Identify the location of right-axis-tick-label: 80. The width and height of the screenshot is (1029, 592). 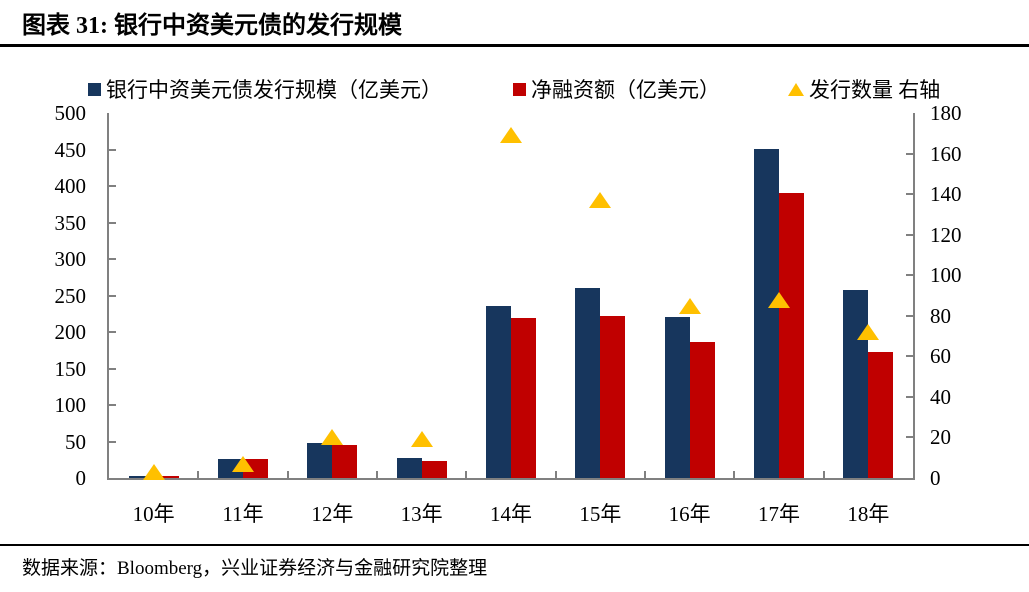
(940, 315).